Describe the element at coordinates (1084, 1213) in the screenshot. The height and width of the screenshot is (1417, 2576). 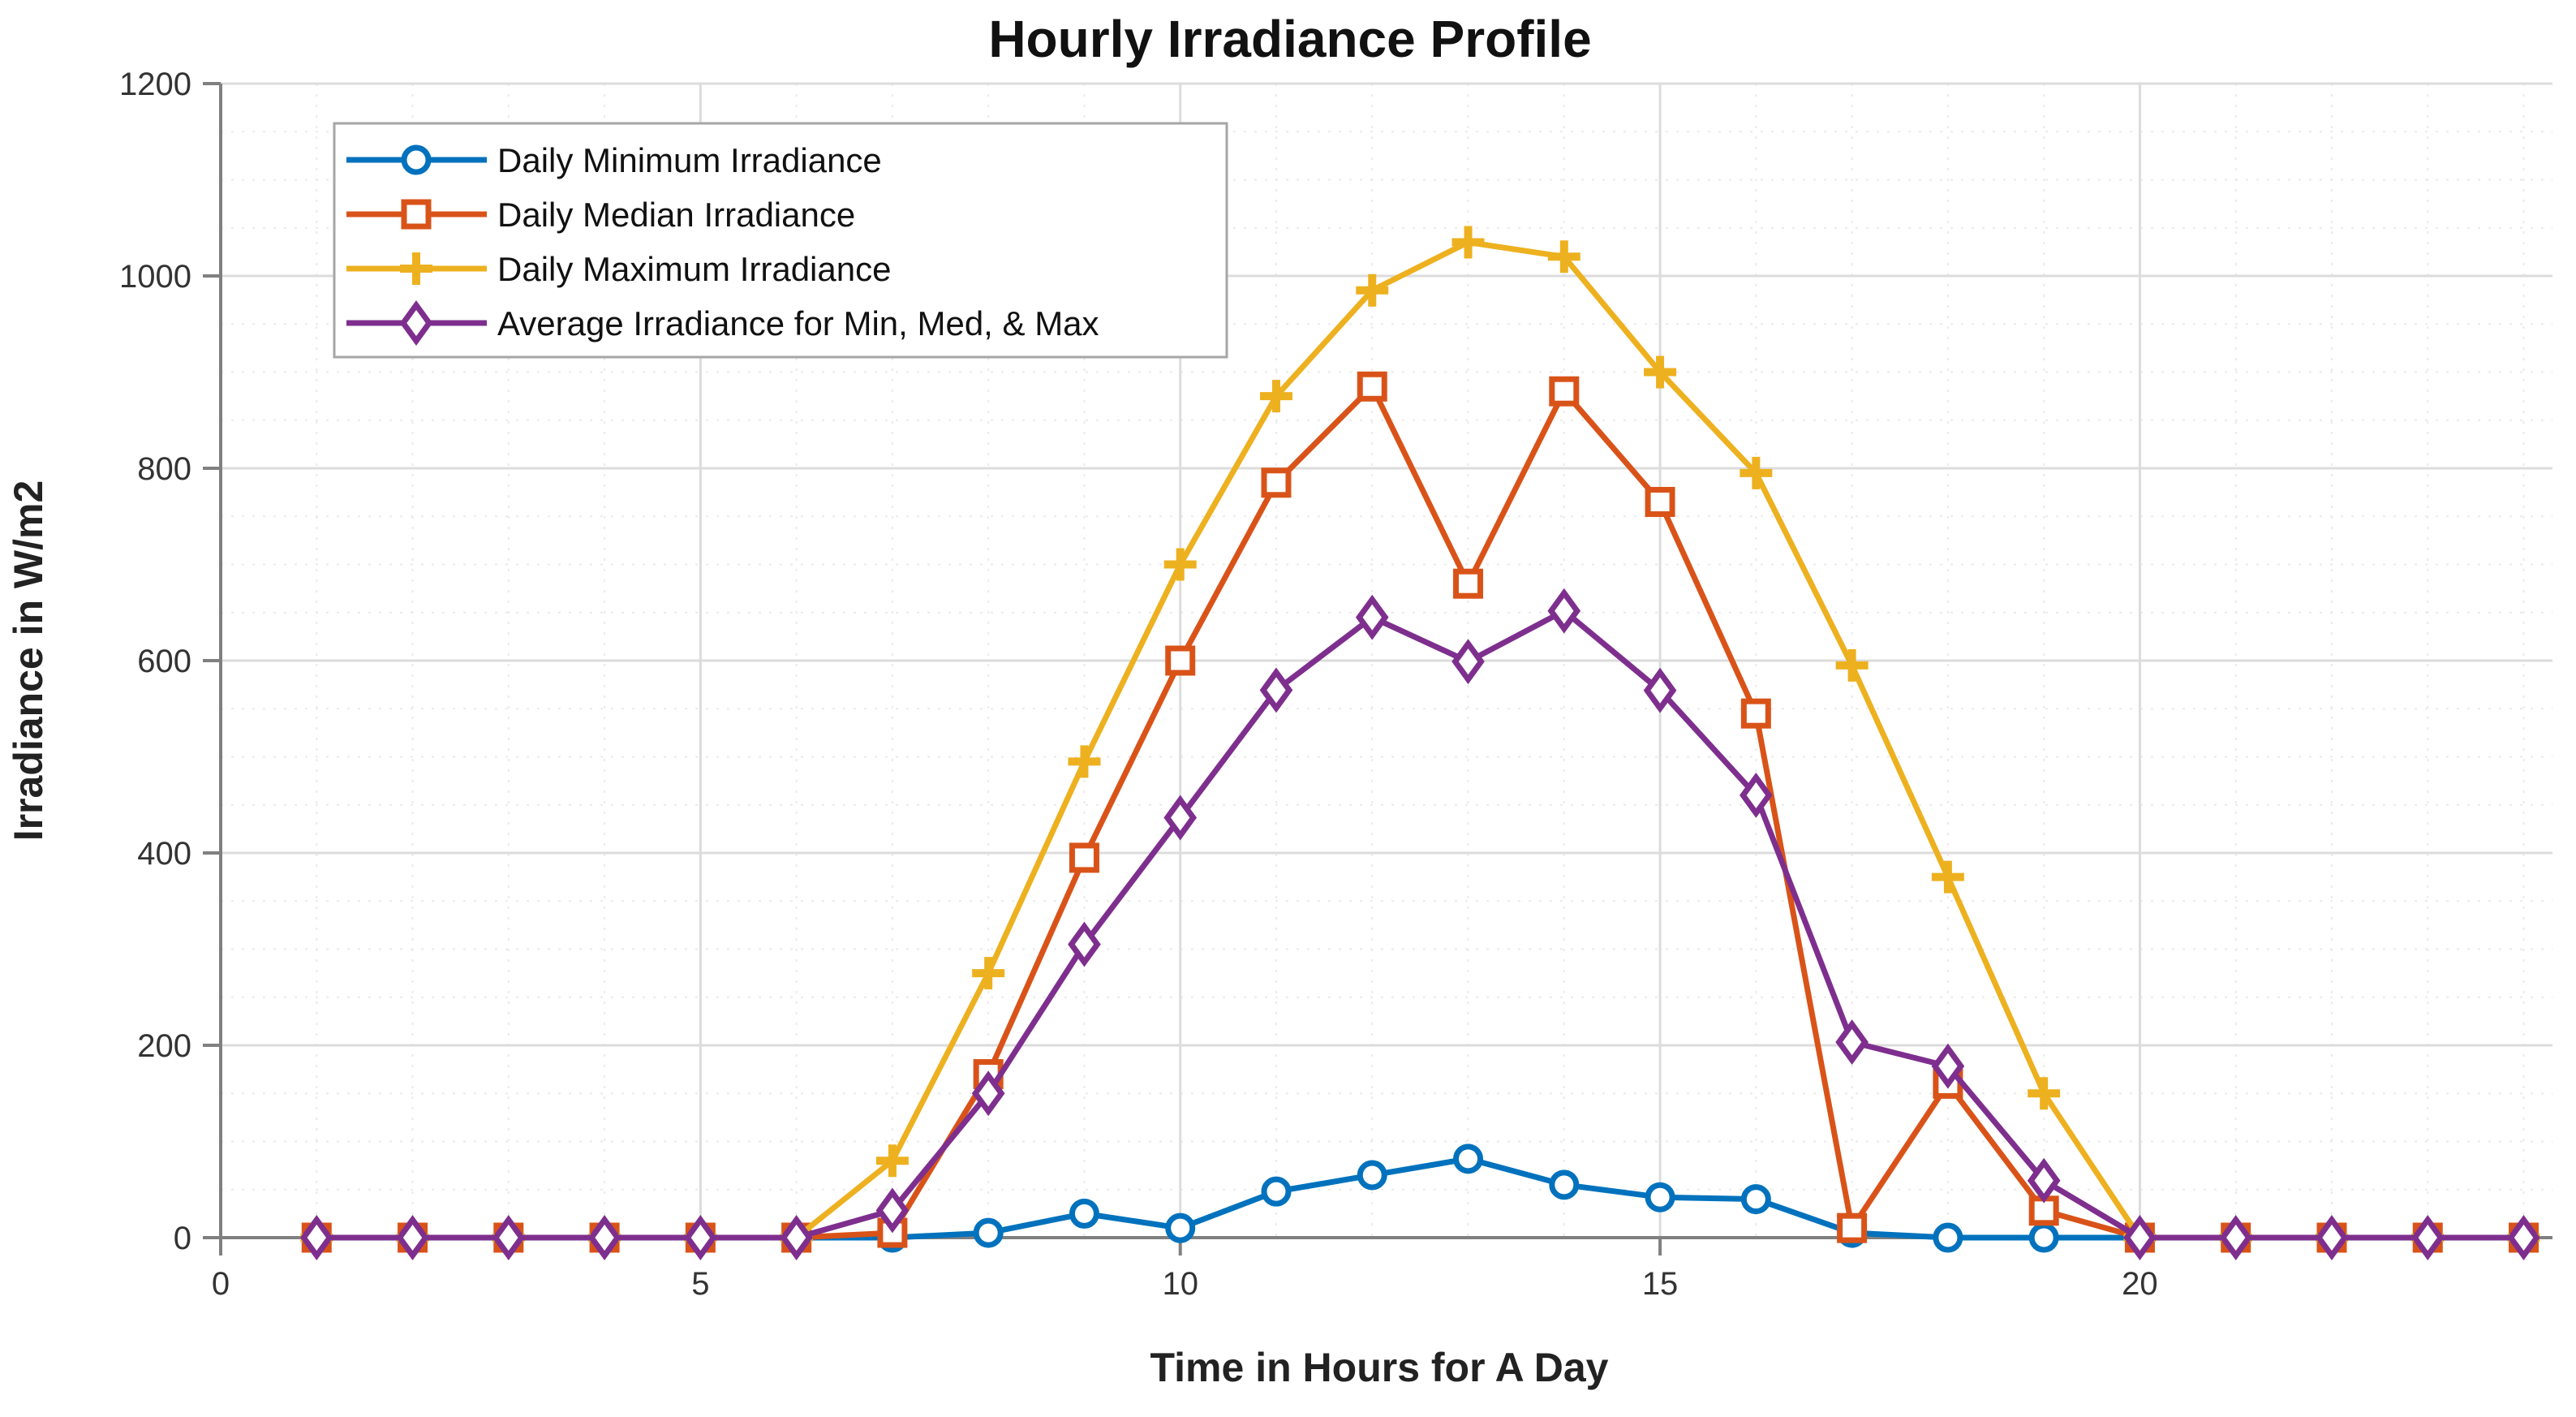
I see `series-daily-minimum-irradiance-marker-h9` at that location.